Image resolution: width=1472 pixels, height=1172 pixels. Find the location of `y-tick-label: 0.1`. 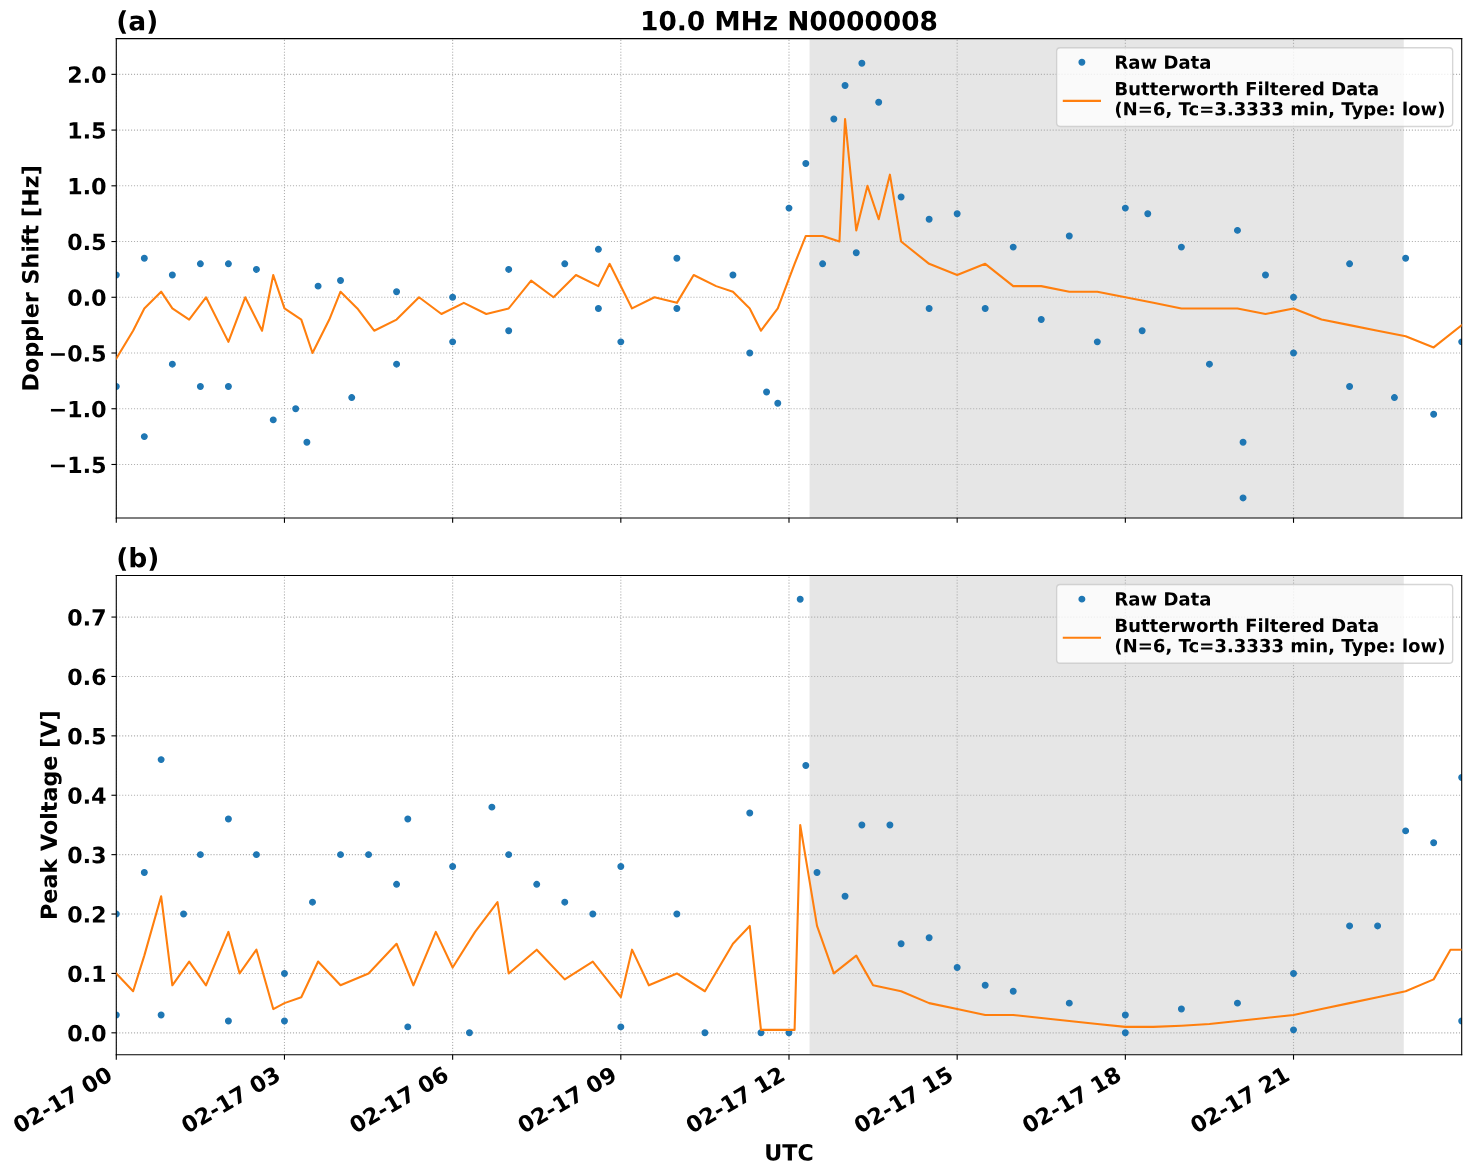

y-tick-label: 0.1 is located at coordinates (87, 974).